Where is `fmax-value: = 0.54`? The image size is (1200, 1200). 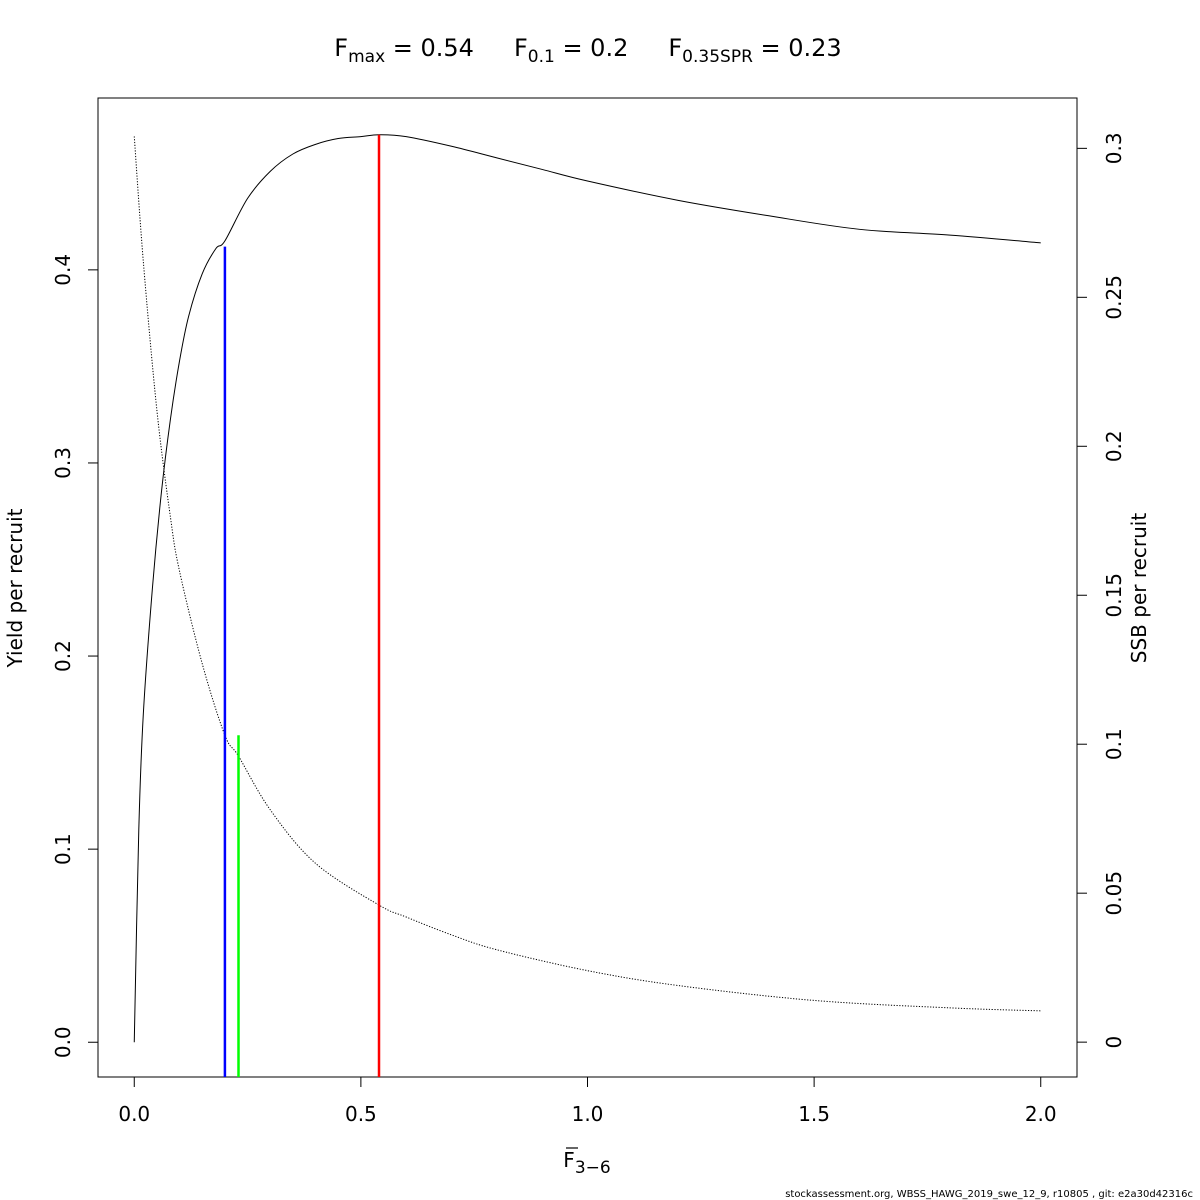 fmax-value: = 0.54 is located at coordinates (429, 48).